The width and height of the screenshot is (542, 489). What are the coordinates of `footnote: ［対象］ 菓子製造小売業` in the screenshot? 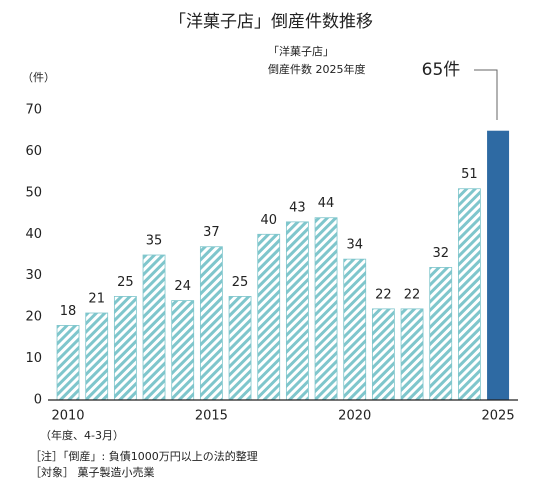 It's located at (92, 472).